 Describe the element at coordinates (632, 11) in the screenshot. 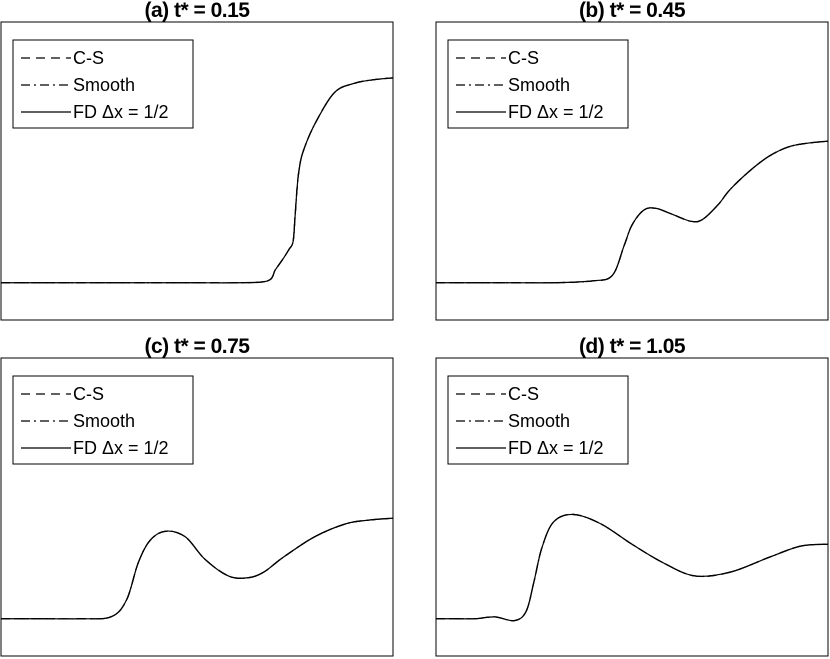

I see `panel-title: (b) t* = 0.45` at that location.